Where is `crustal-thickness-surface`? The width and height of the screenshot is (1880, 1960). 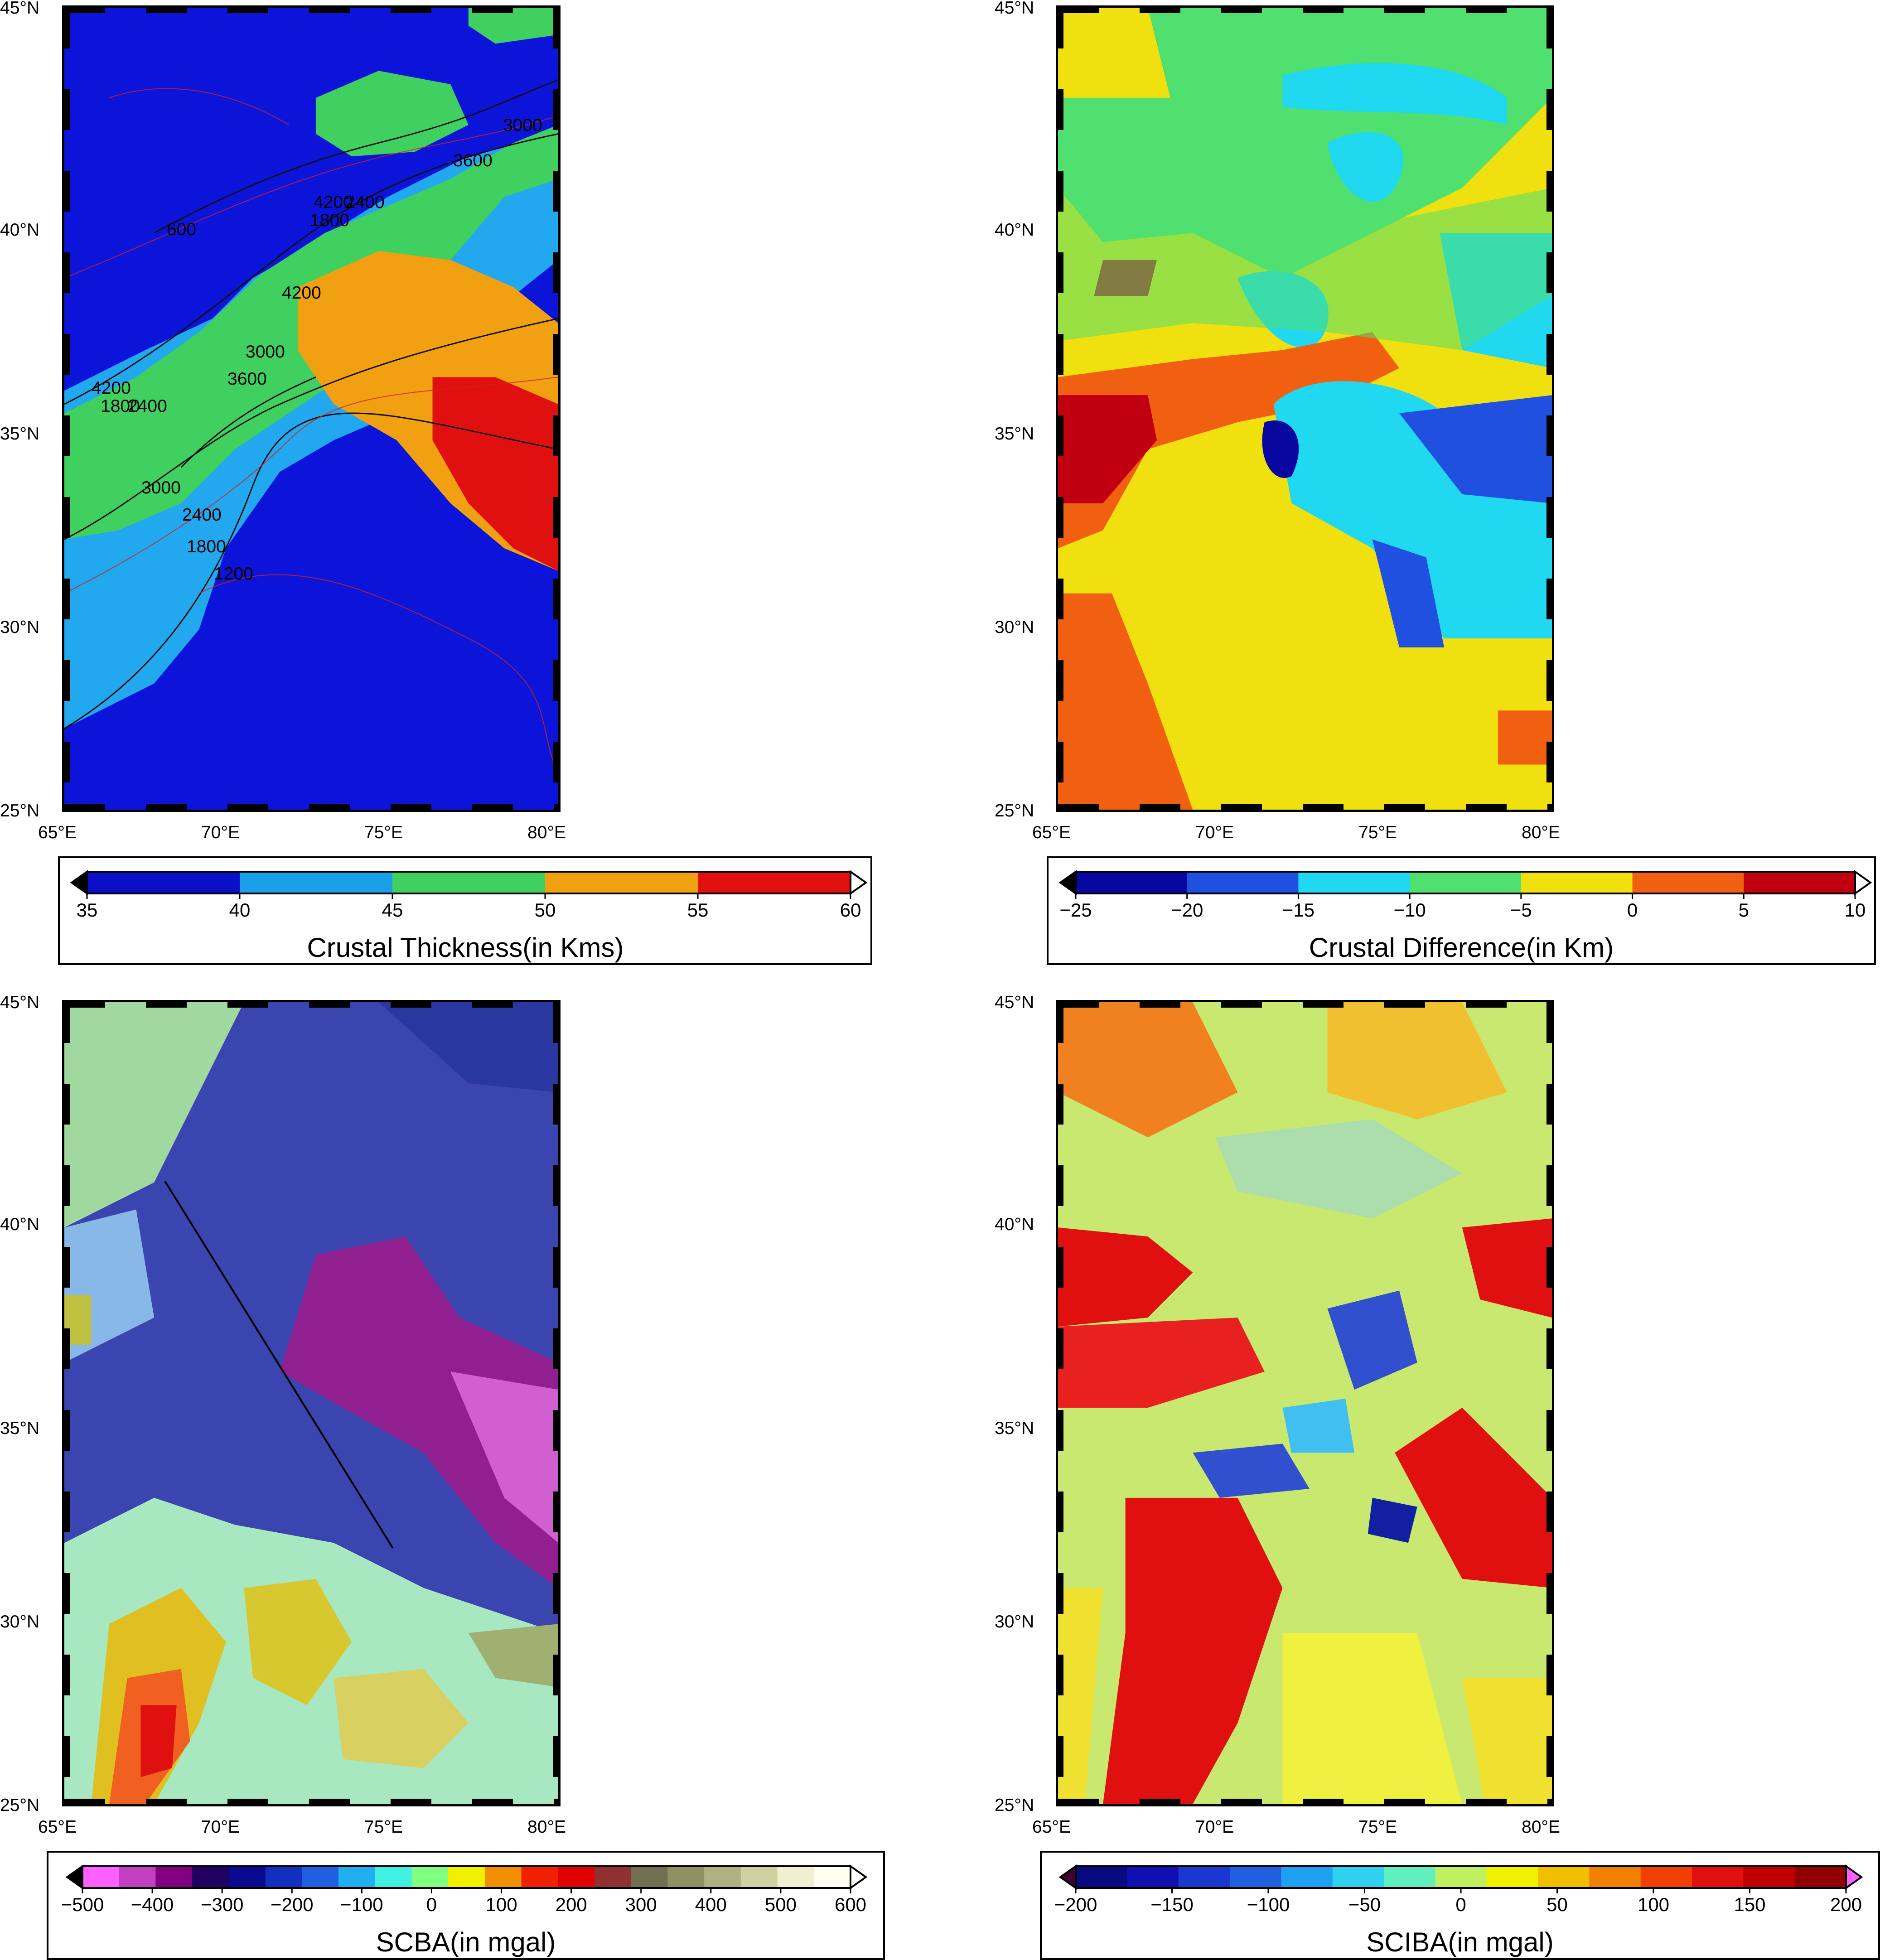
crustal-thickness-surface is located at coordinates (311, 409).